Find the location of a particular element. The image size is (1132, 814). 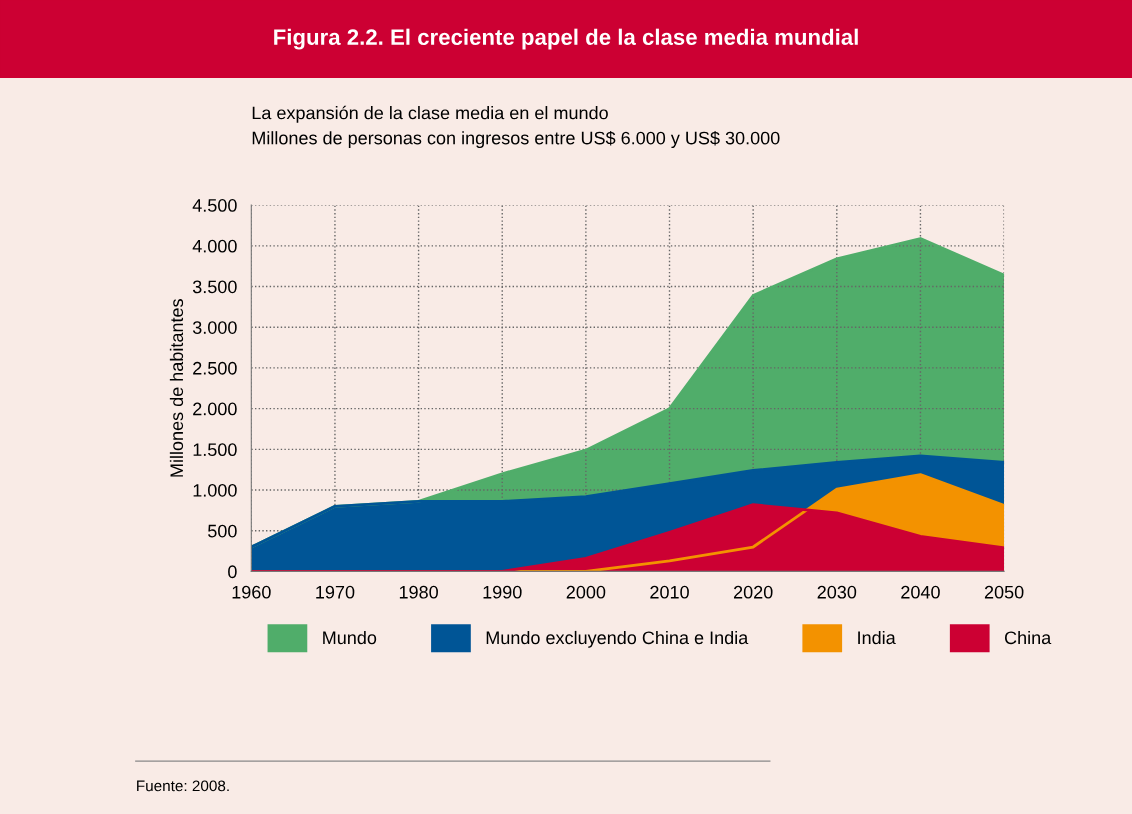

y-tick-label: 1.000 is located at coordinates (215, 490).